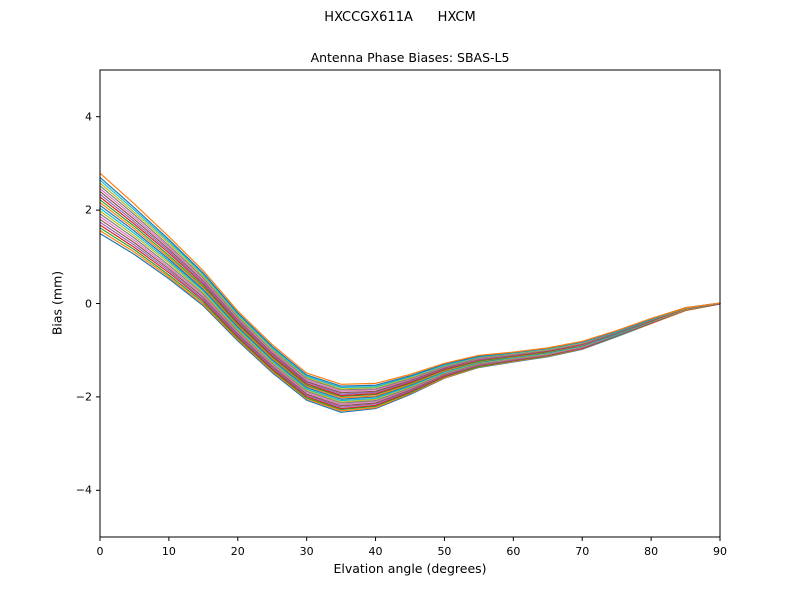 The width and height of the screenshot is (800, 600). I want to click on x-tick-label: 60, so click(513, 551).